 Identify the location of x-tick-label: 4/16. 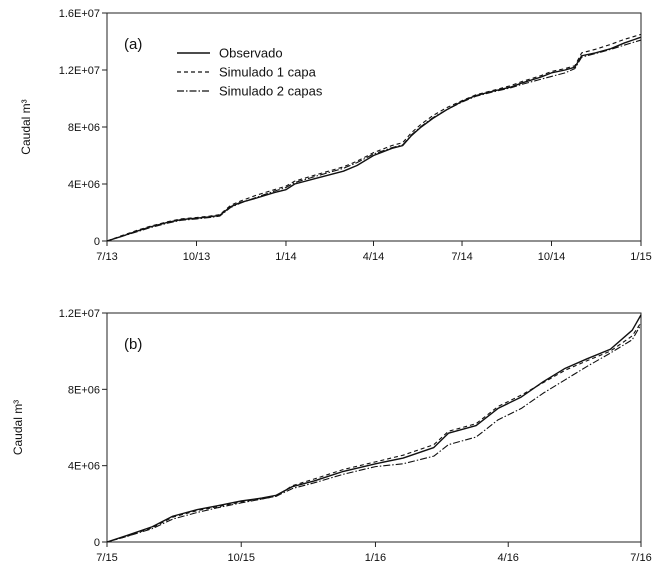
(508, 558).